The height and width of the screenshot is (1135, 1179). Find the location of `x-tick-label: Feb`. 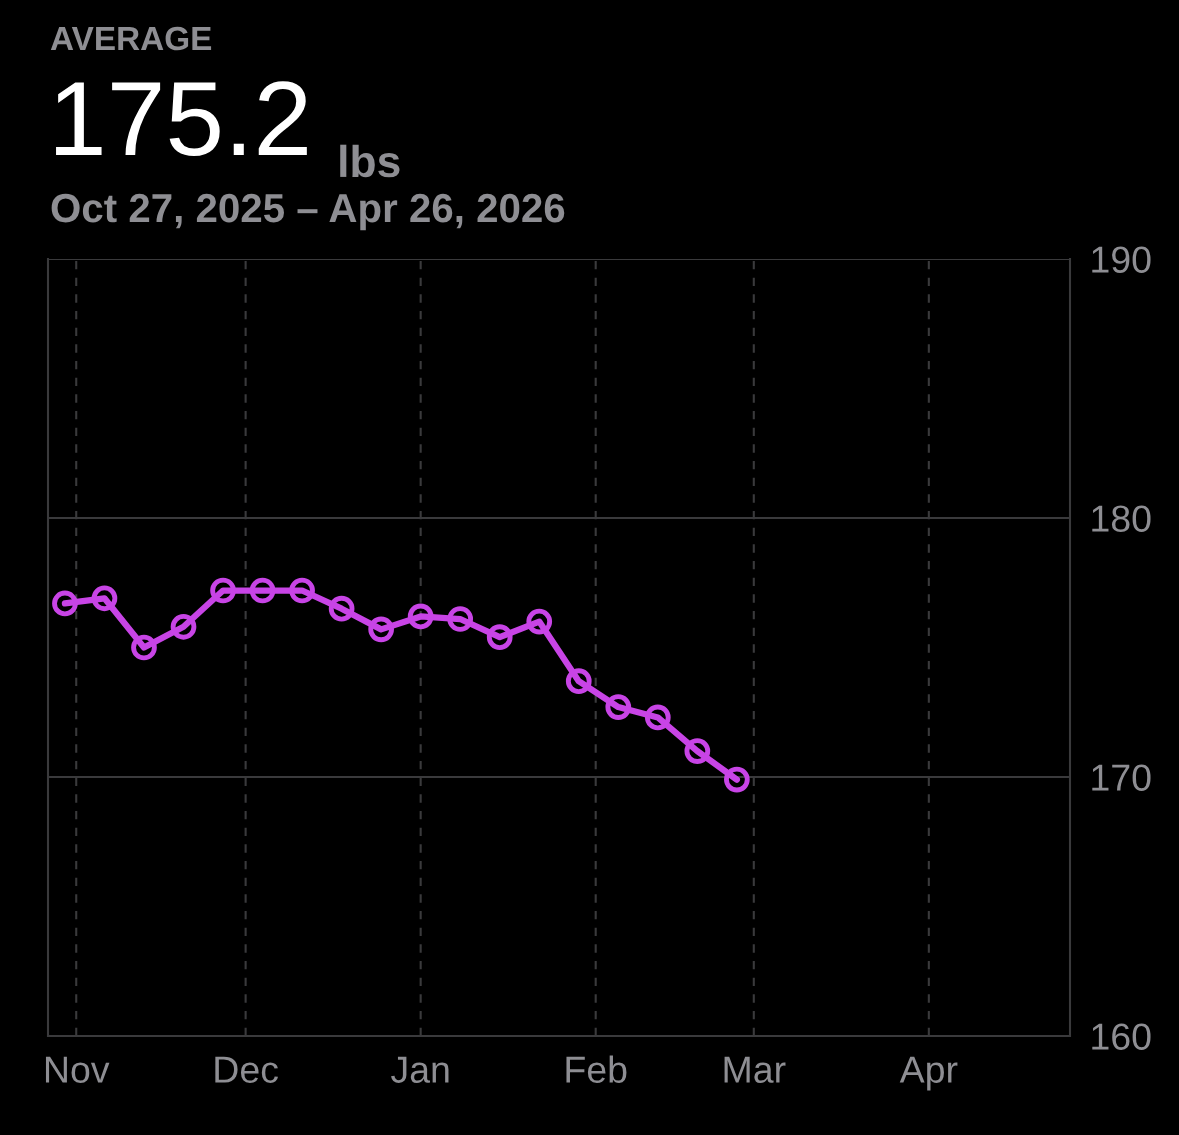

x-tick-label: Feb is located at coordinates (596, 1069).